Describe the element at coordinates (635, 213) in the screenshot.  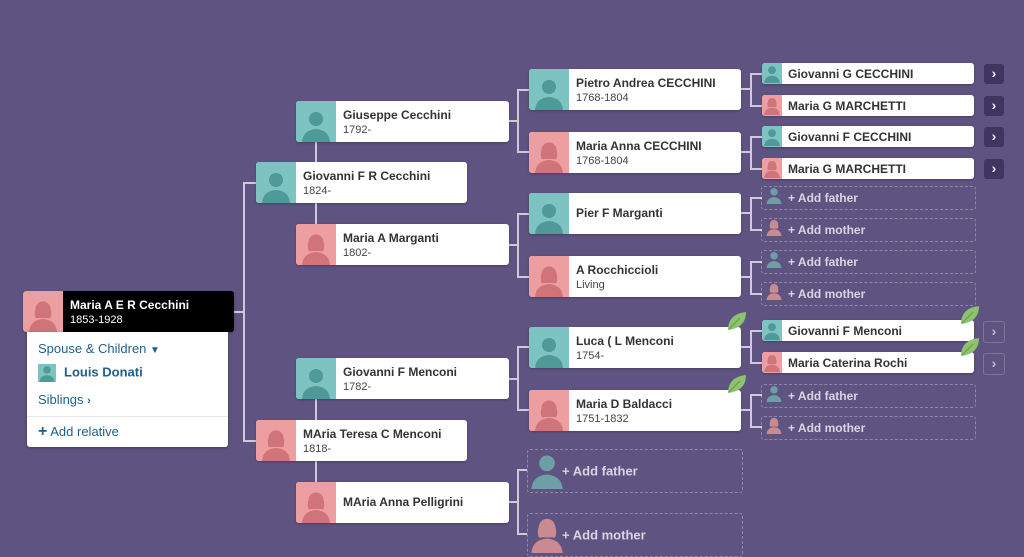
I see `person-card: Pier F Marganti` at that location.